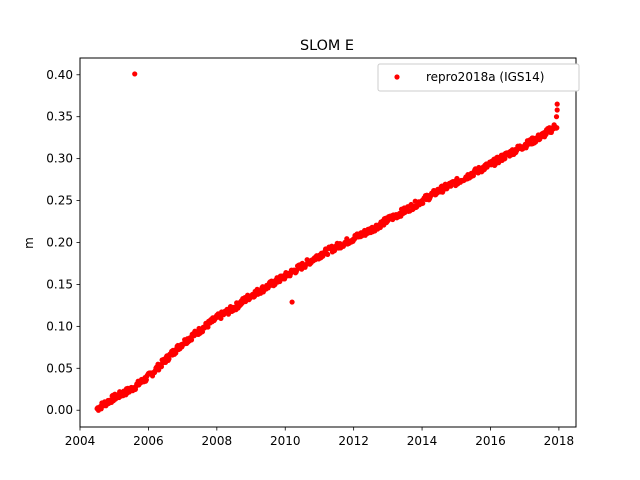 This screenshot has height=480, width=640. Describe the element at coordinates (59, 159) in the screenshot. I see `y-tick-label: 0.30` at that location.